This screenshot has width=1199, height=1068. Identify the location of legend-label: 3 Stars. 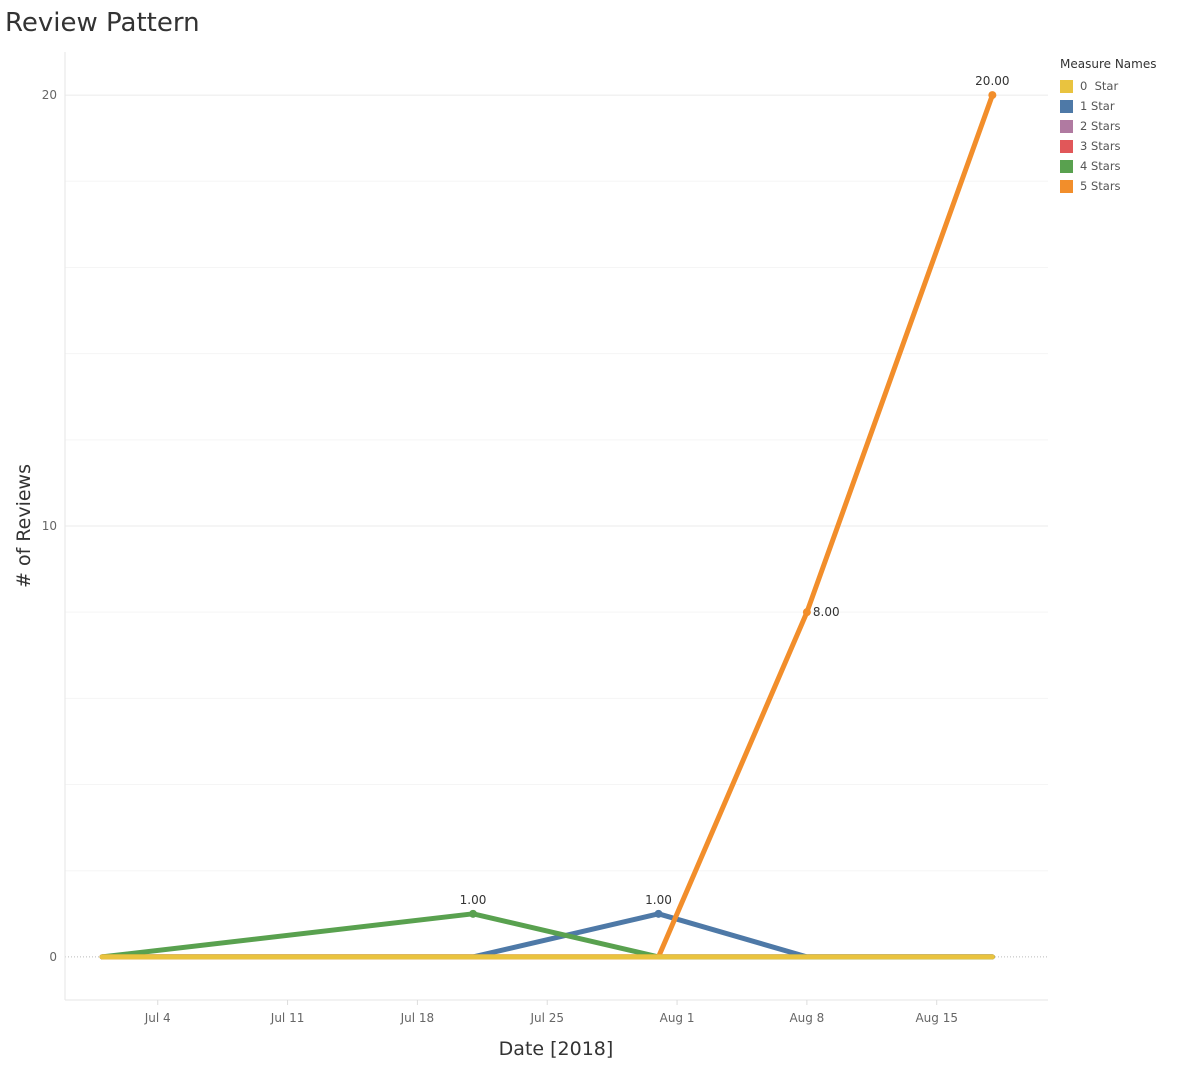
(1100, 146).